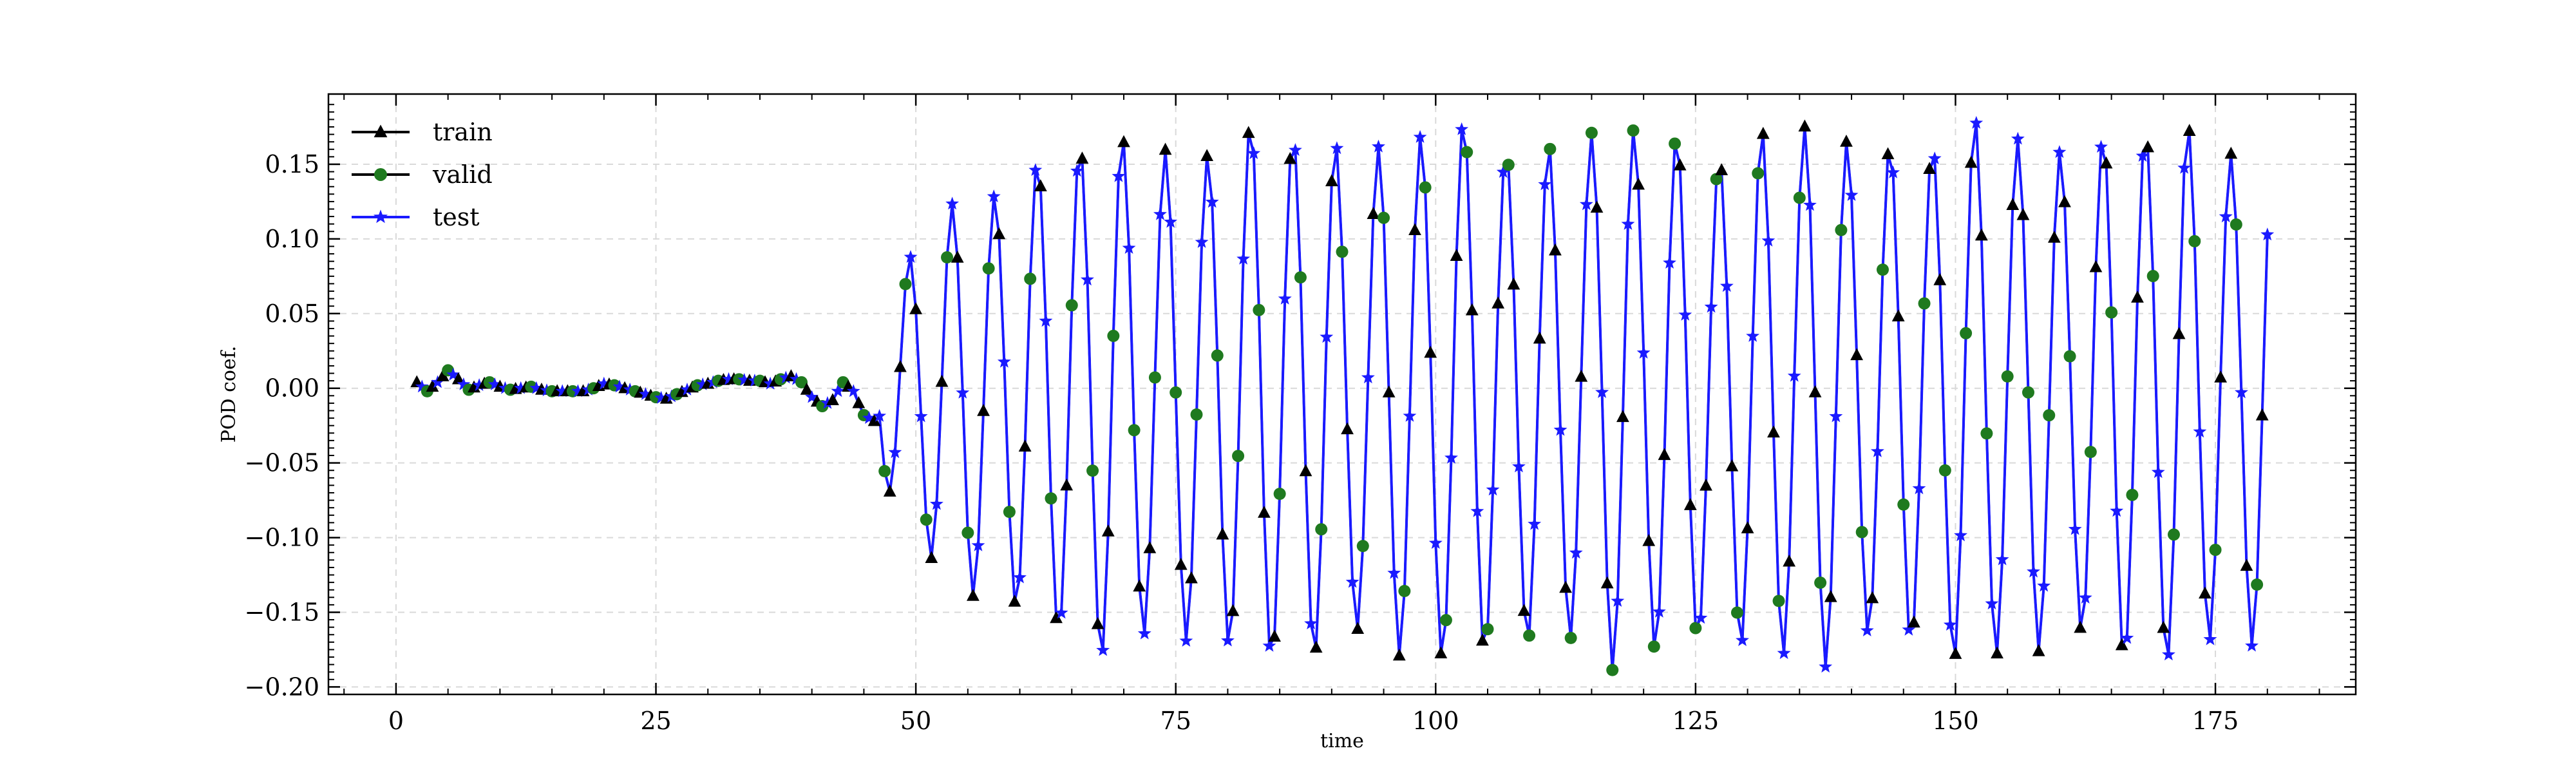 The width and height of the screenshot is (2576, 773). I want to click on legend-marker-valid, so click(381, 174).